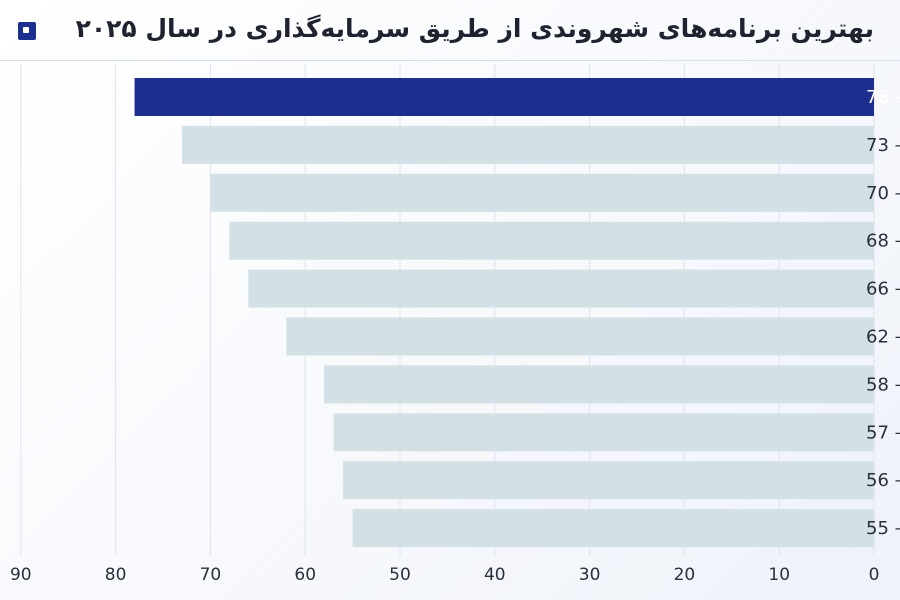 The height and width of the screenshot is (600, 900). What do you see at coordinates (883, 193) in the screenshot?
I see `bar-label: گرانادا — 70` at bounding box center [883, 193].